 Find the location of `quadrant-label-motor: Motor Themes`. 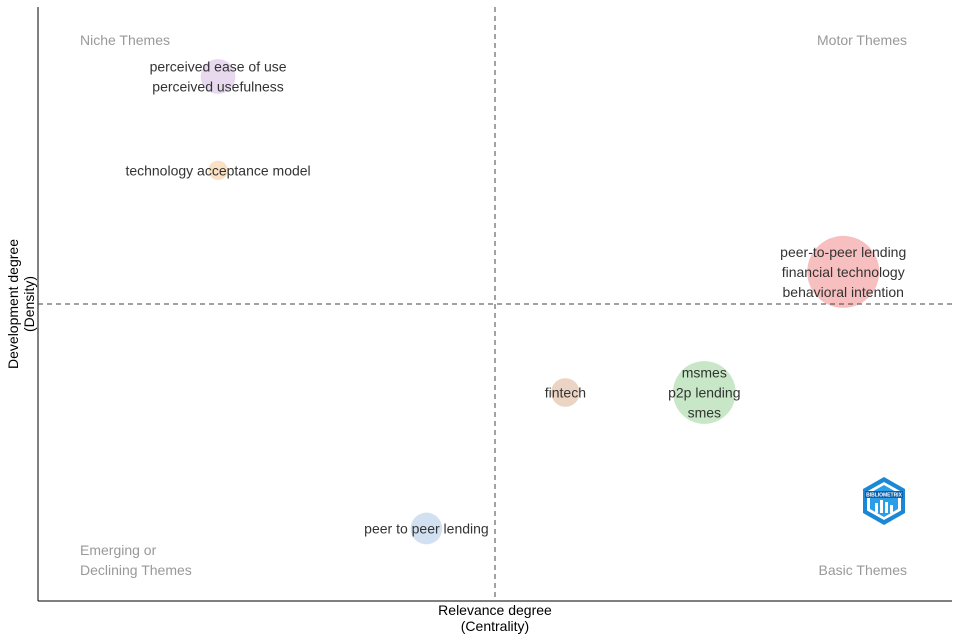

quadrant-label-motor: Motor Themes is located at coordinates (862, 40).